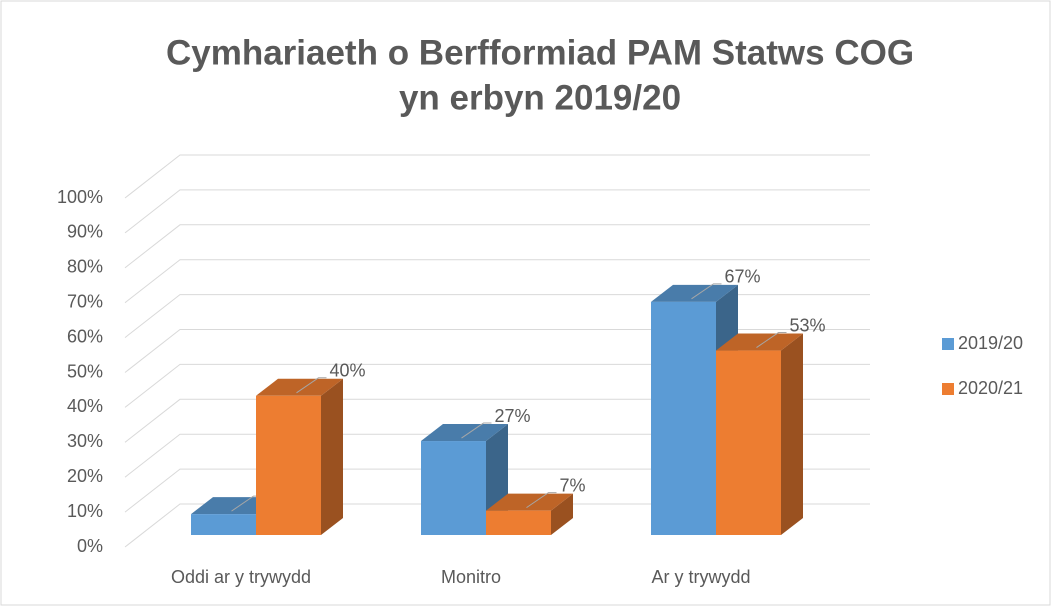  I want to click on y-tick-label: 30%, so click(85, 441).